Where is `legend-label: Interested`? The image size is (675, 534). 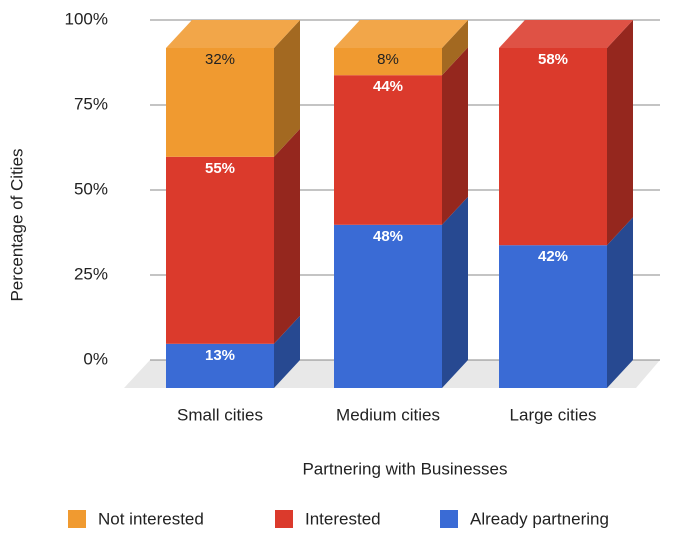
legend-label: Interested is located at coordinates (343, 518).